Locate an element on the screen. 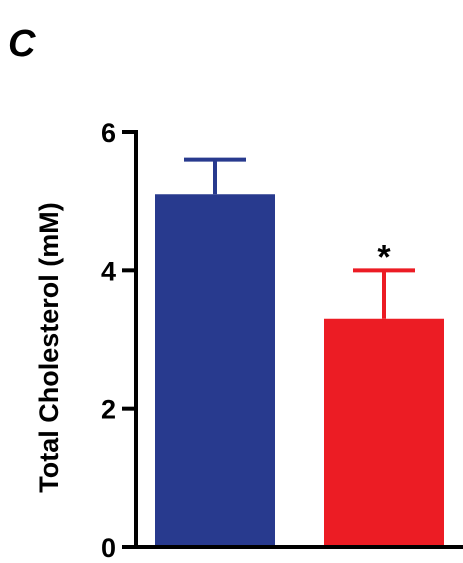 The width and height of the screenshot is (463, 563). y-tick-label: 0 is located at coordinates (108, 548).